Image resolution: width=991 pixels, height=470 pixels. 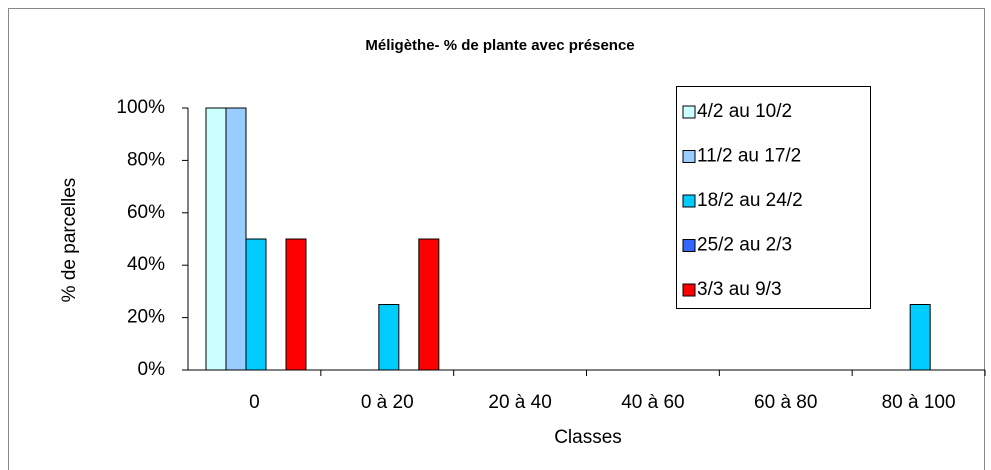 What do you see at coordinates (749, 156) in the screenshot?
I see `legend-label: 11/2 au 17/2` at bounding box center [749, 156].